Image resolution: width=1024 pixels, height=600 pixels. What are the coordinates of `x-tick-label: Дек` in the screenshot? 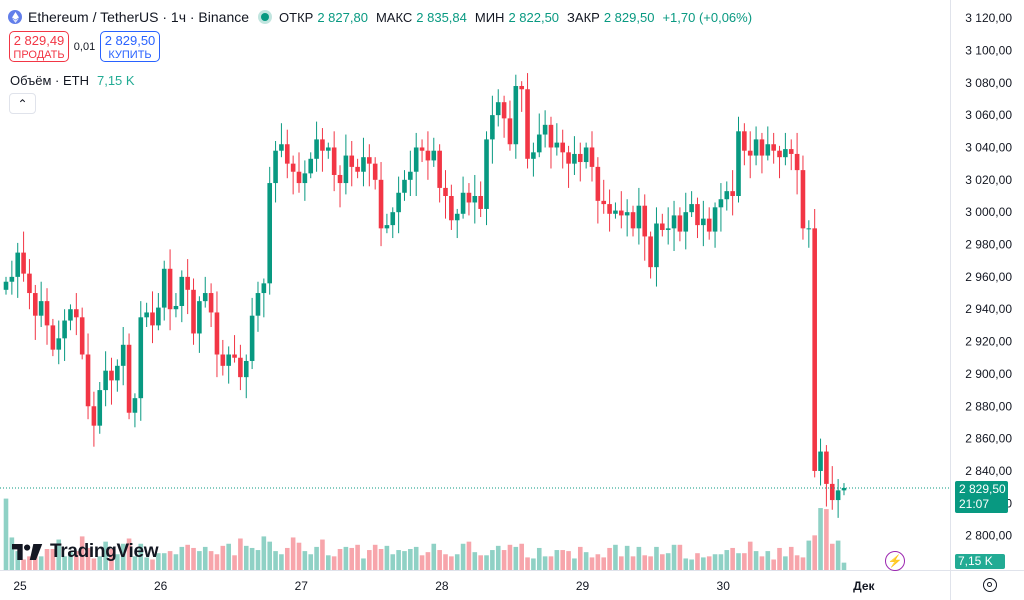 It's located at (864, 586).